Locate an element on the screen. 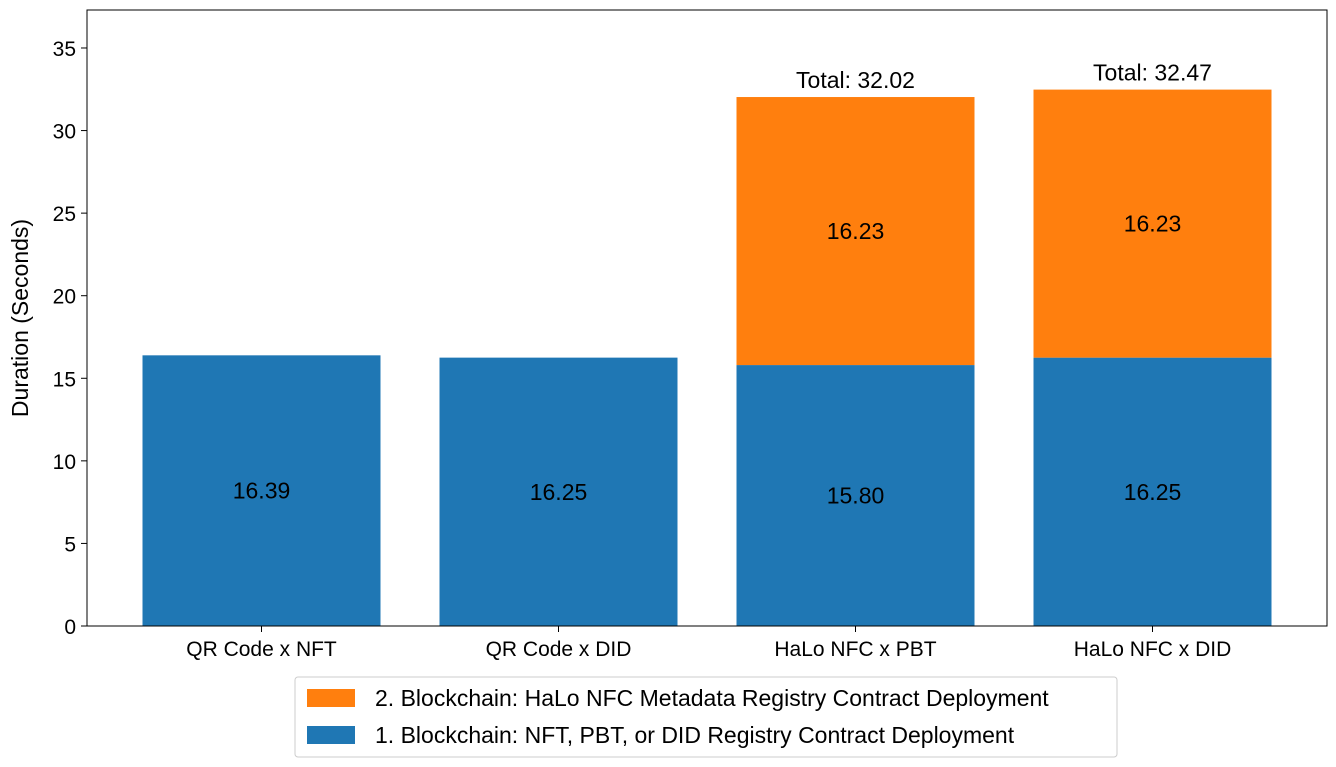  total-label: Total: 32.47 is located at coordinates (1152, 73).